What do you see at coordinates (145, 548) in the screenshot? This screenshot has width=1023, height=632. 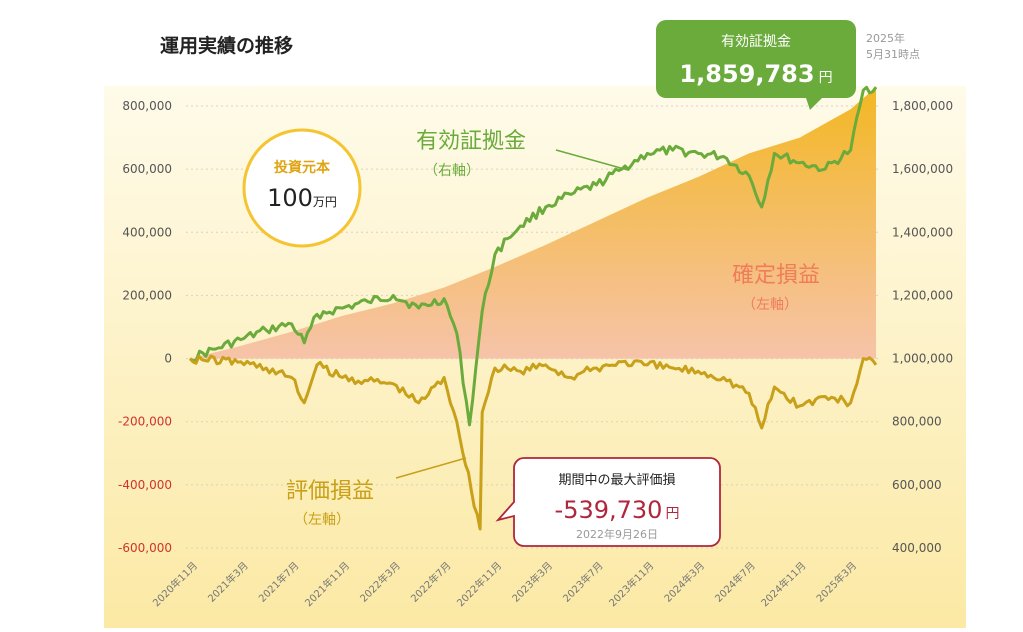 I see `left-tick-label: -600,000` at bounding box center [145, 548].